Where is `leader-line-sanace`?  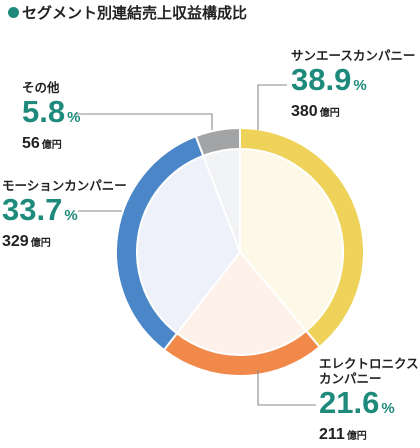 leader-line-sanace is located at coordinates (272, 107).